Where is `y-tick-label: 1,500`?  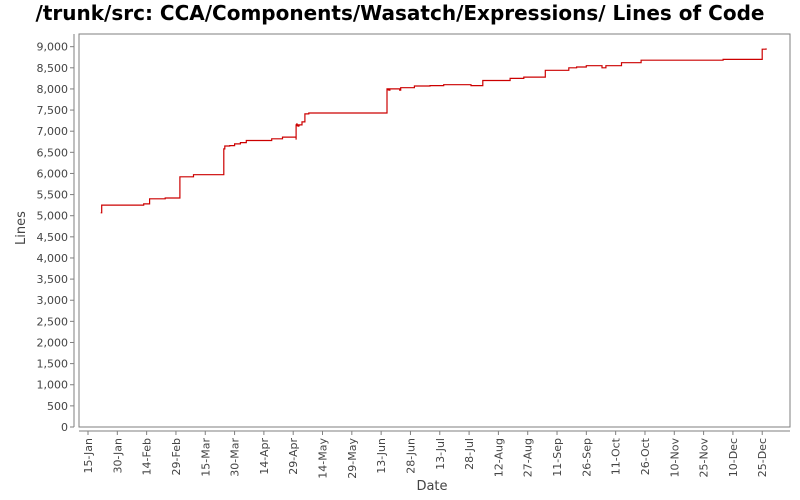
y-tick-label: 1,500 is located at coordinates (53, 364).